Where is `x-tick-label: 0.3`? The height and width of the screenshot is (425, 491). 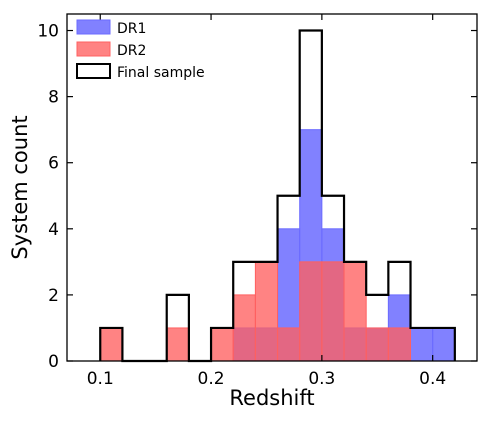 x-tick-label: 0.3 is located at coordinates (321, 379).